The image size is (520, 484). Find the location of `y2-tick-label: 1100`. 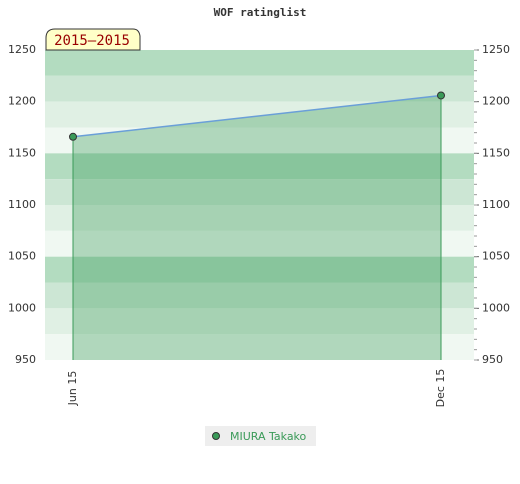

y2-tick-label: 1100 is located at coordinates (496, 204).